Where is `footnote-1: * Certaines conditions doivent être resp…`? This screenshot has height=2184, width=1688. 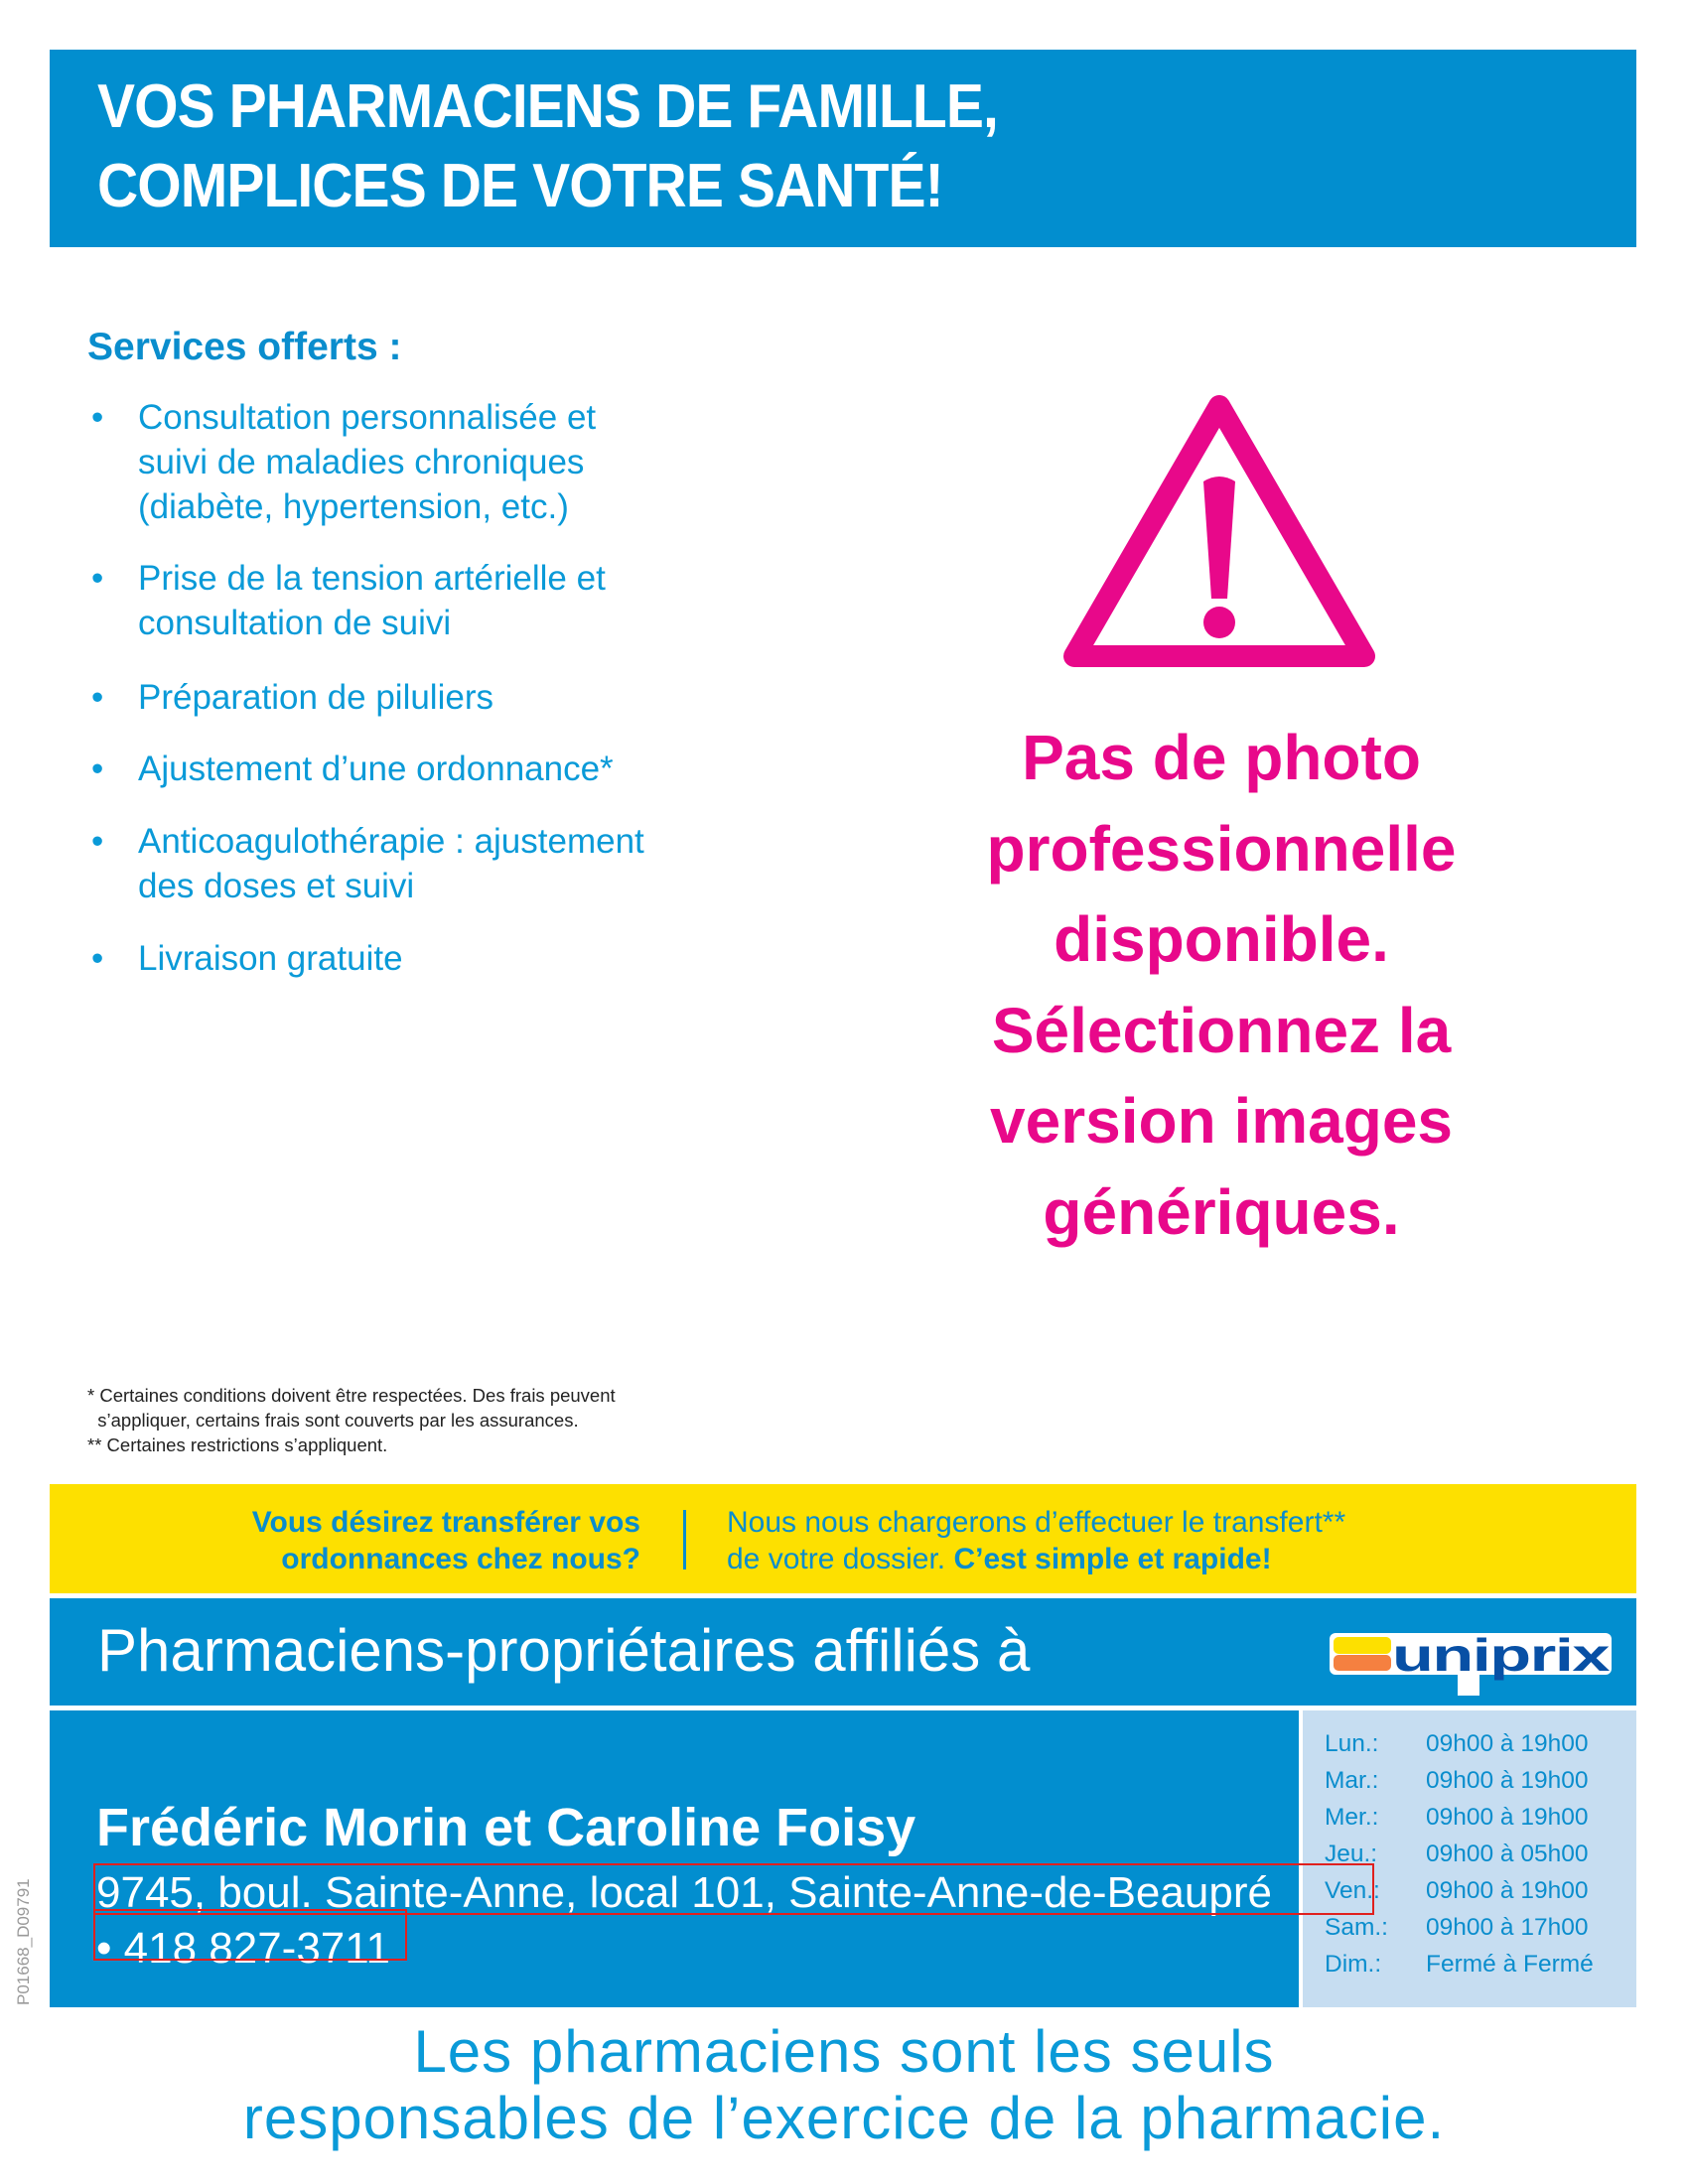
footnote-1: * Certaines conditions doivent être resp… is located at coordinates (351, 1395).